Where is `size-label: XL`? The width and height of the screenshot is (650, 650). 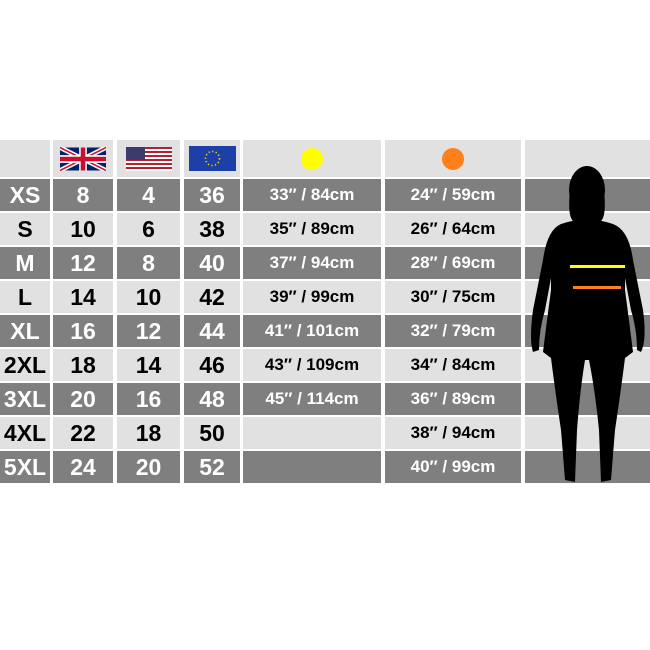
size-label: XL is located at coordinates (25, 331).